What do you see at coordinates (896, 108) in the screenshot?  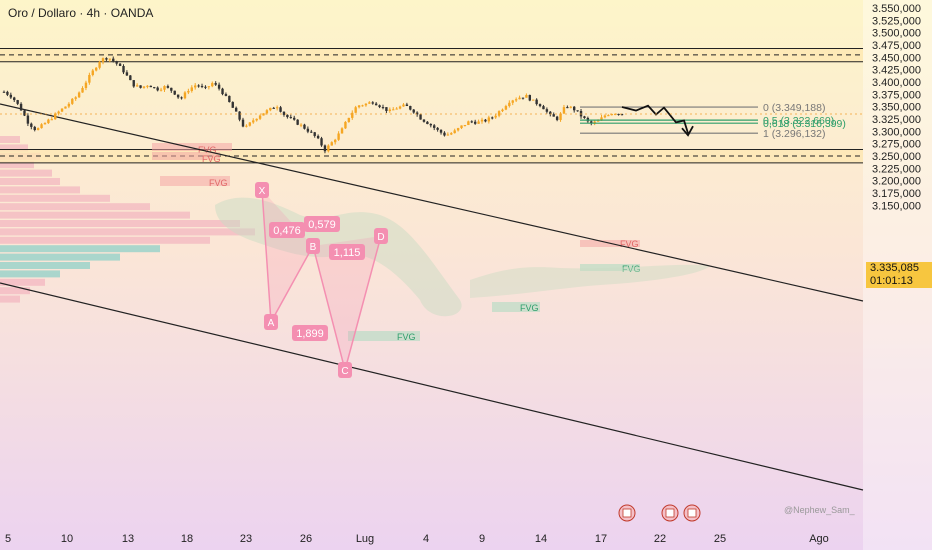 I see `y-tick-label: 3.350,000` at bounding box center [896, 108].